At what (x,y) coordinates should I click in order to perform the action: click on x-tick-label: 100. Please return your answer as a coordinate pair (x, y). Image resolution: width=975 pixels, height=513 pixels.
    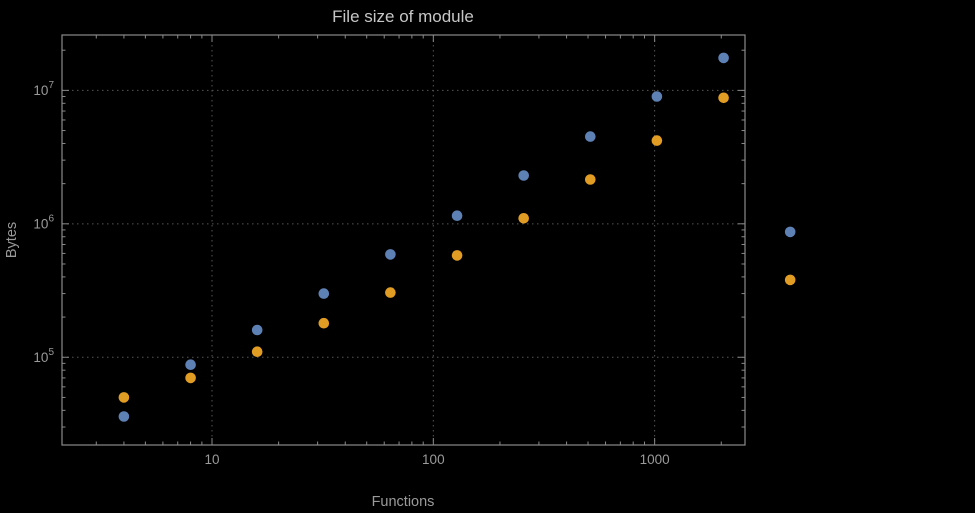
    Looking at the image, I should click on (433, 459).